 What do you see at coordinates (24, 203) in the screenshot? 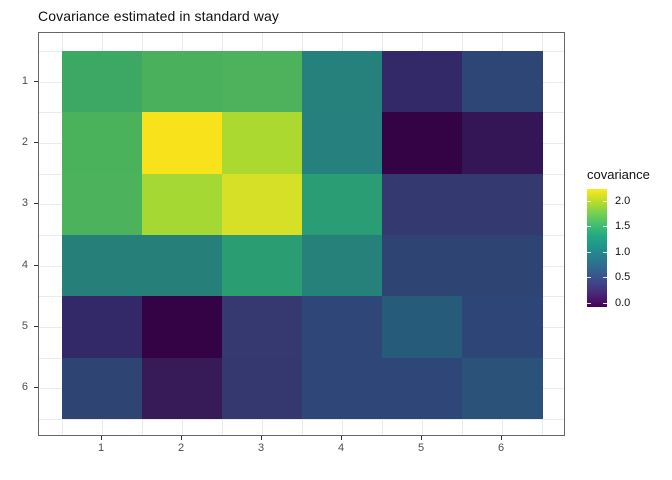
I see `y-tick-label: 3` at bounding box center [24, 203].